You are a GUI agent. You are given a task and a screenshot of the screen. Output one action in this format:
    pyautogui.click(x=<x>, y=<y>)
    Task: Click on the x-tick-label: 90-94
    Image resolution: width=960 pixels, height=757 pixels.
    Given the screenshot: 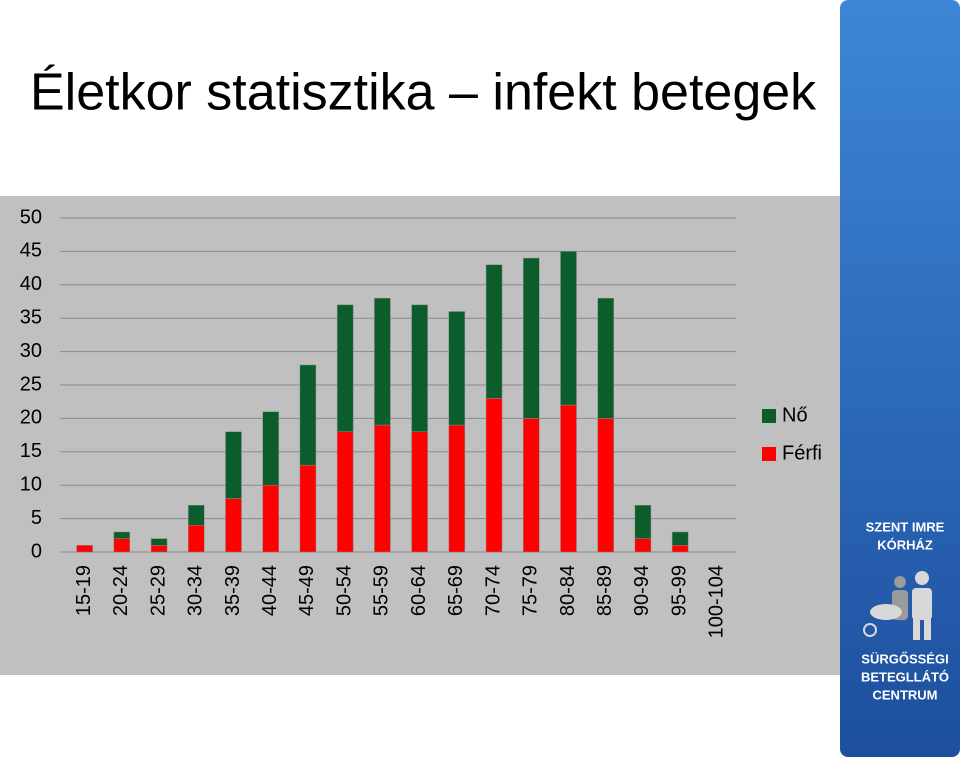 What is the action you would take?
    pyautogui.click(x=642, y=590)
    